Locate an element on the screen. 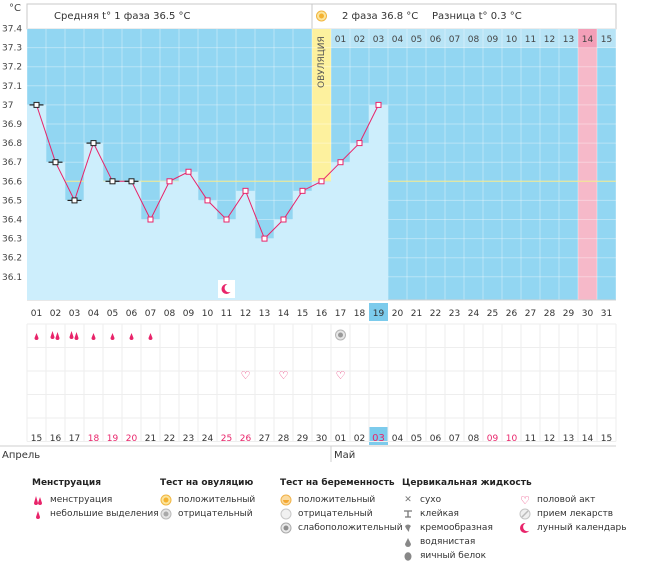 The image size is (655, 587). y-tick-label: 36.9 is located at coordinates (12, 125).